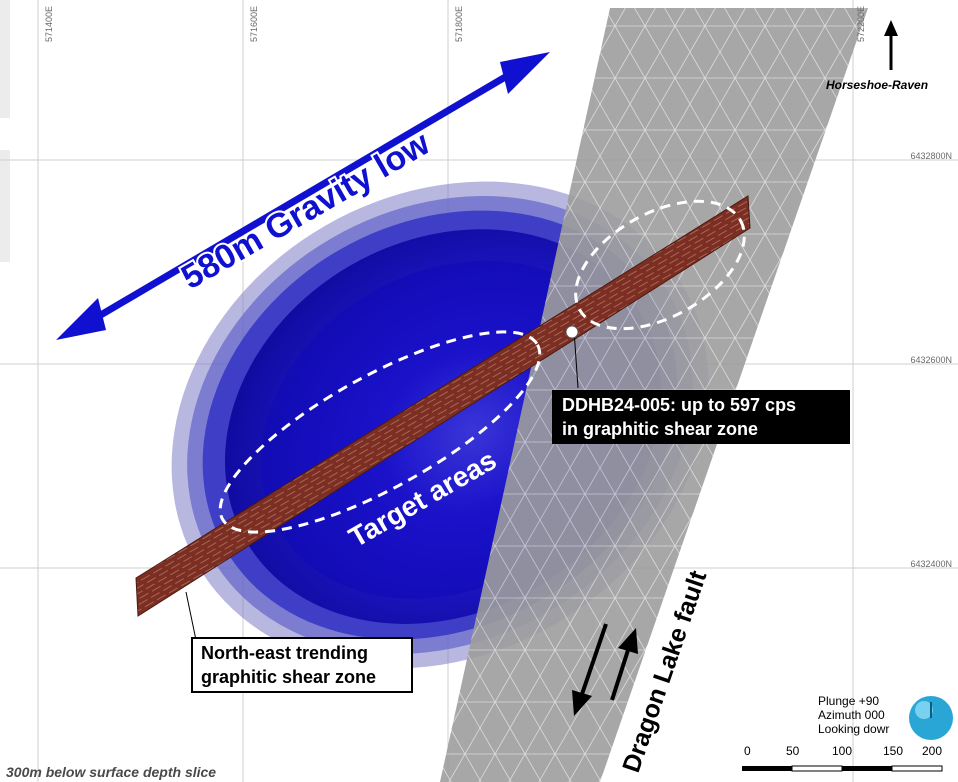 The image size is (958, 782). What do you see at coordinates (679, 405) in the screenshot?
I see `drillhole-callout-line: DDHB24-005: up to 597 cps` at bounding box center [679, 405].